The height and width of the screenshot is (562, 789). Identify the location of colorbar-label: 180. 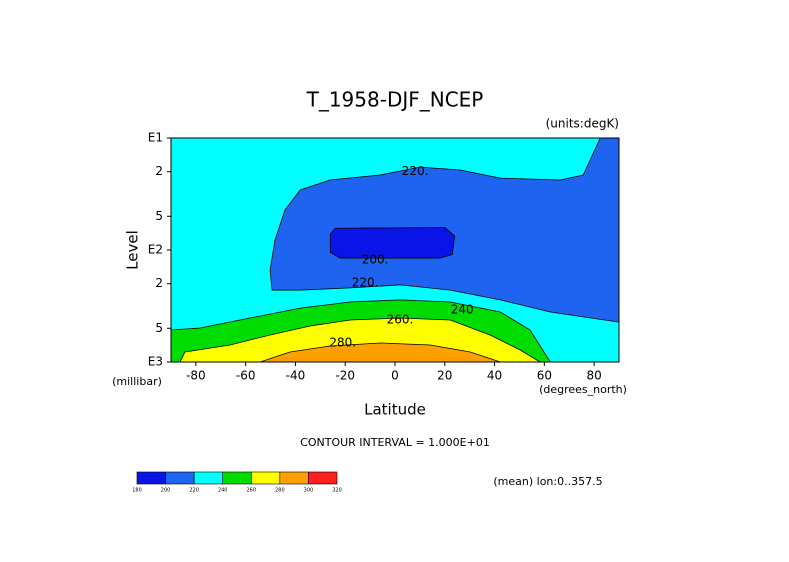
(137, 491).